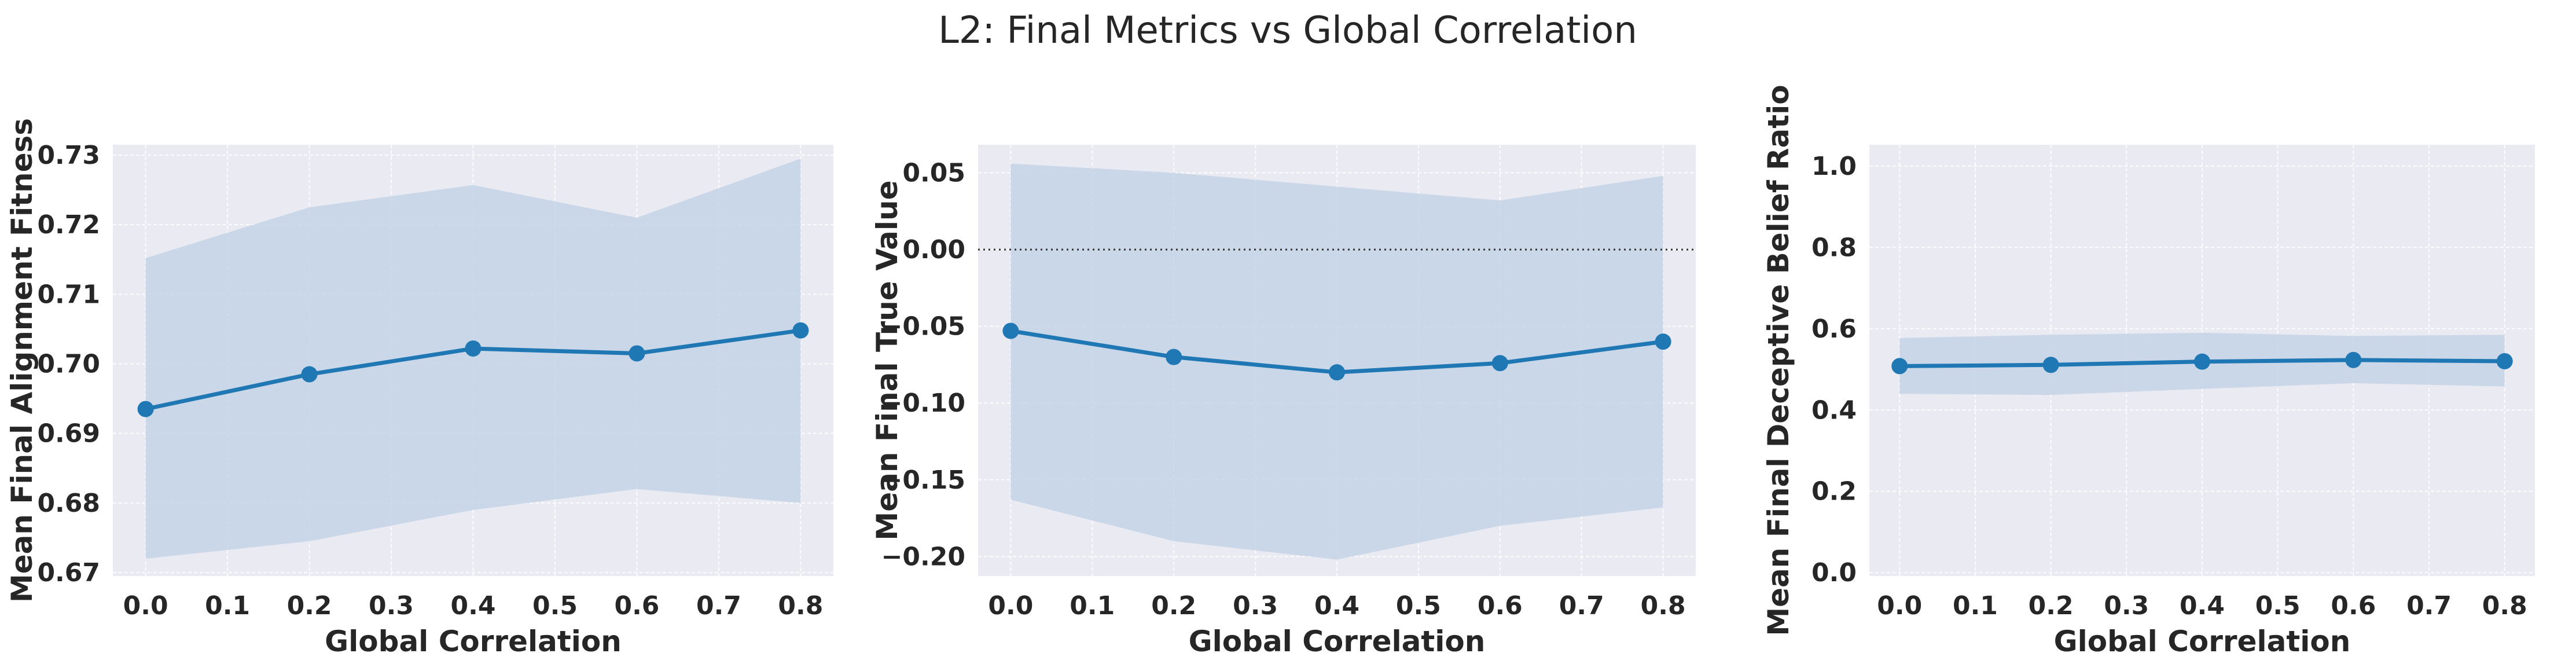 This screenshot has height=664, width=2576. Describe the element at coordinates (1288, 30) in the screenshot. I see `figure-title: L2: Final Metrics vs Global Correlation` at that location.